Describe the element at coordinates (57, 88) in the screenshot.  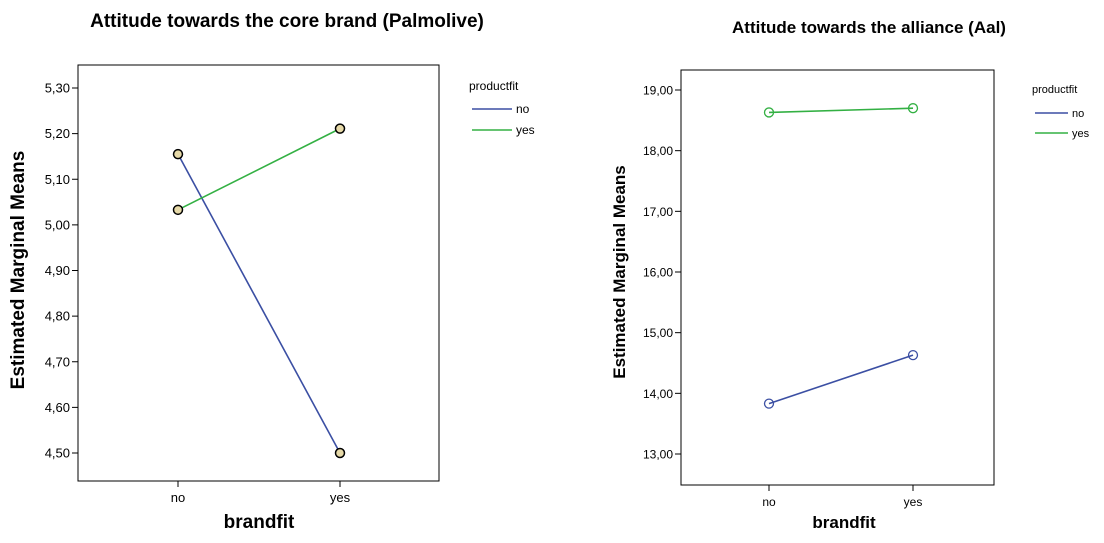
I see `y-tick-label: 5,30` at that location.